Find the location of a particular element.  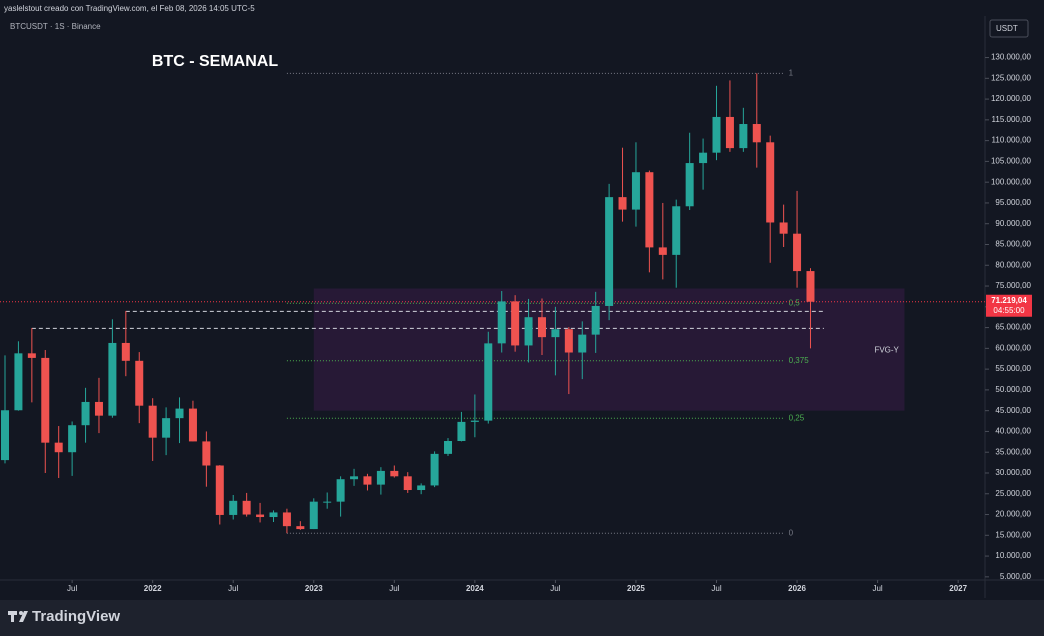

fib-label: 0,375 is located at coordinates (799, 360).